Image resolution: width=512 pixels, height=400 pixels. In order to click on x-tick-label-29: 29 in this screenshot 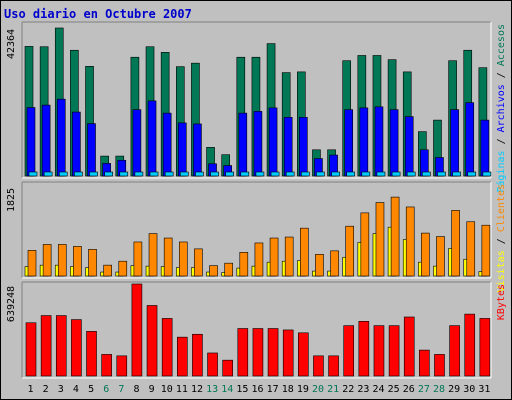, I will do `click(454, 389)`.